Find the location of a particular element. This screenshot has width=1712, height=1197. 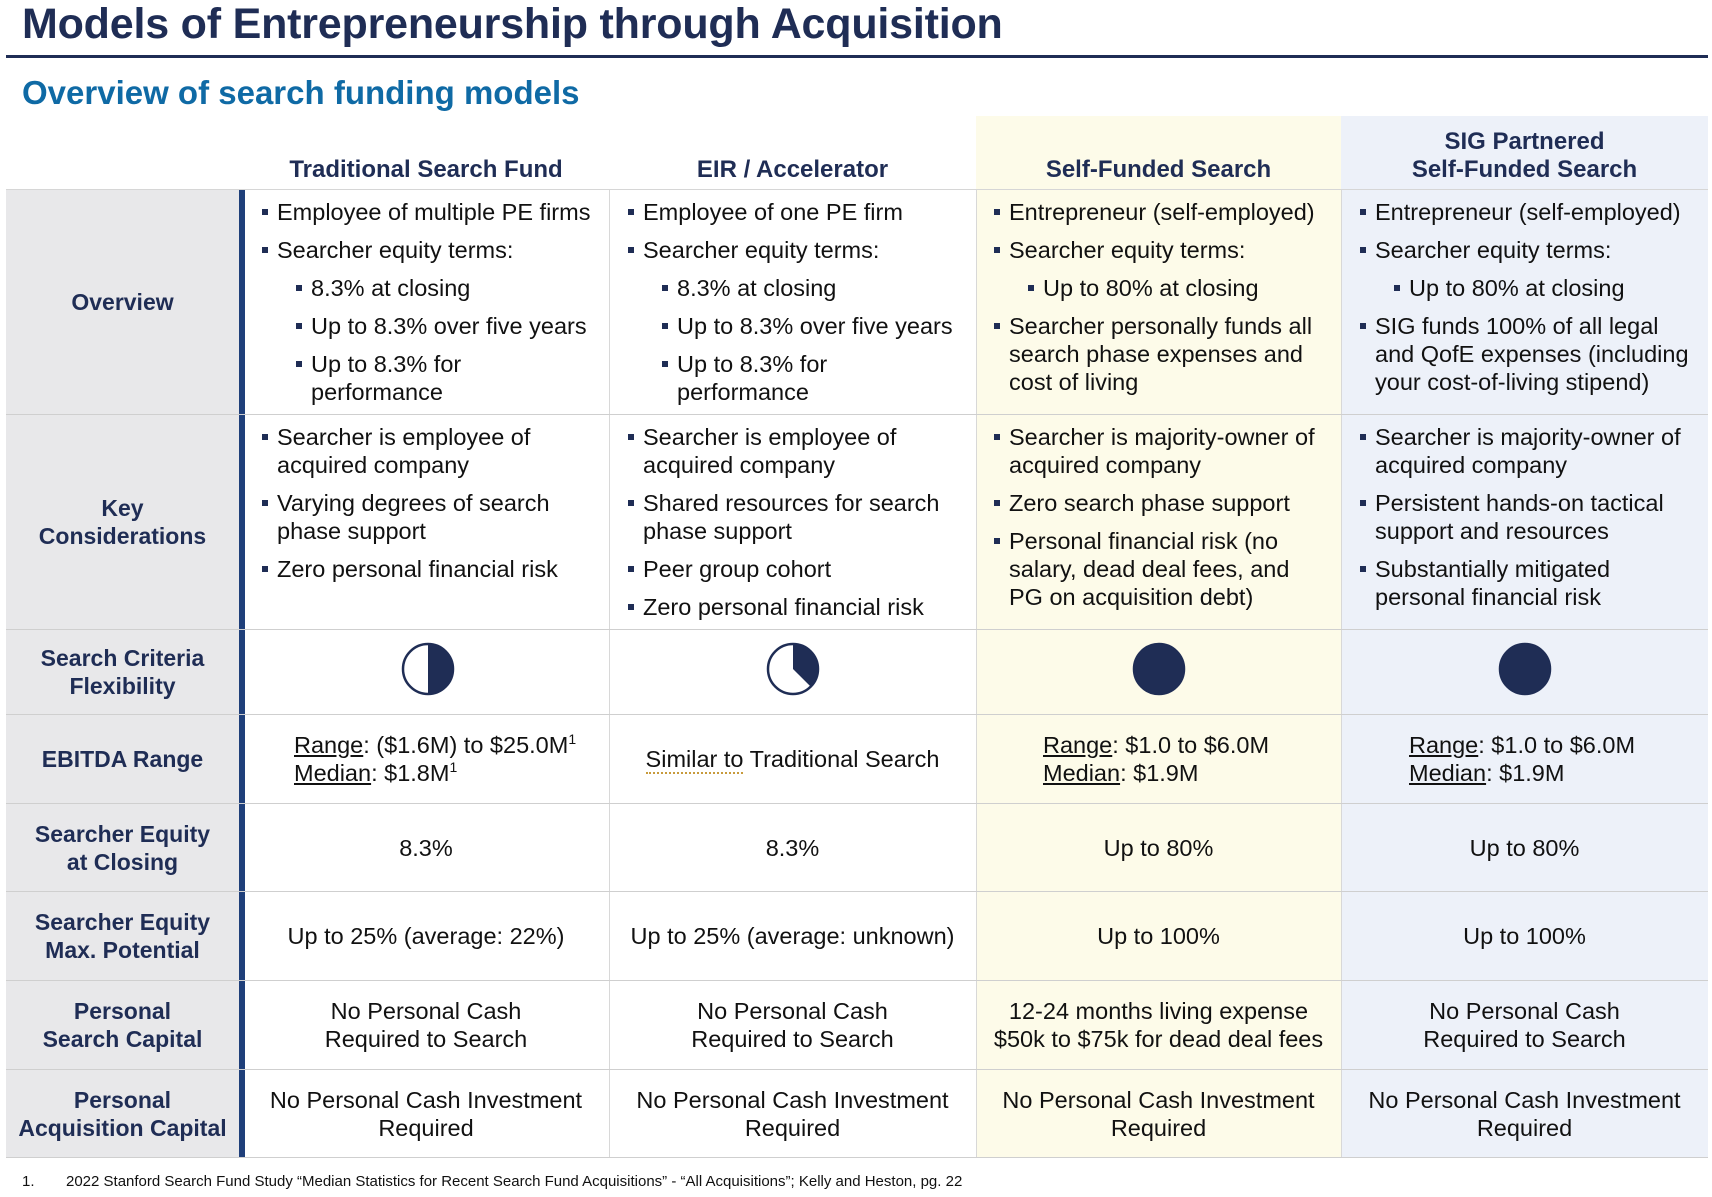

row-label-personal-acquisition-capital: Personal Acquisition Capital is located at coordinates (122, 1113).